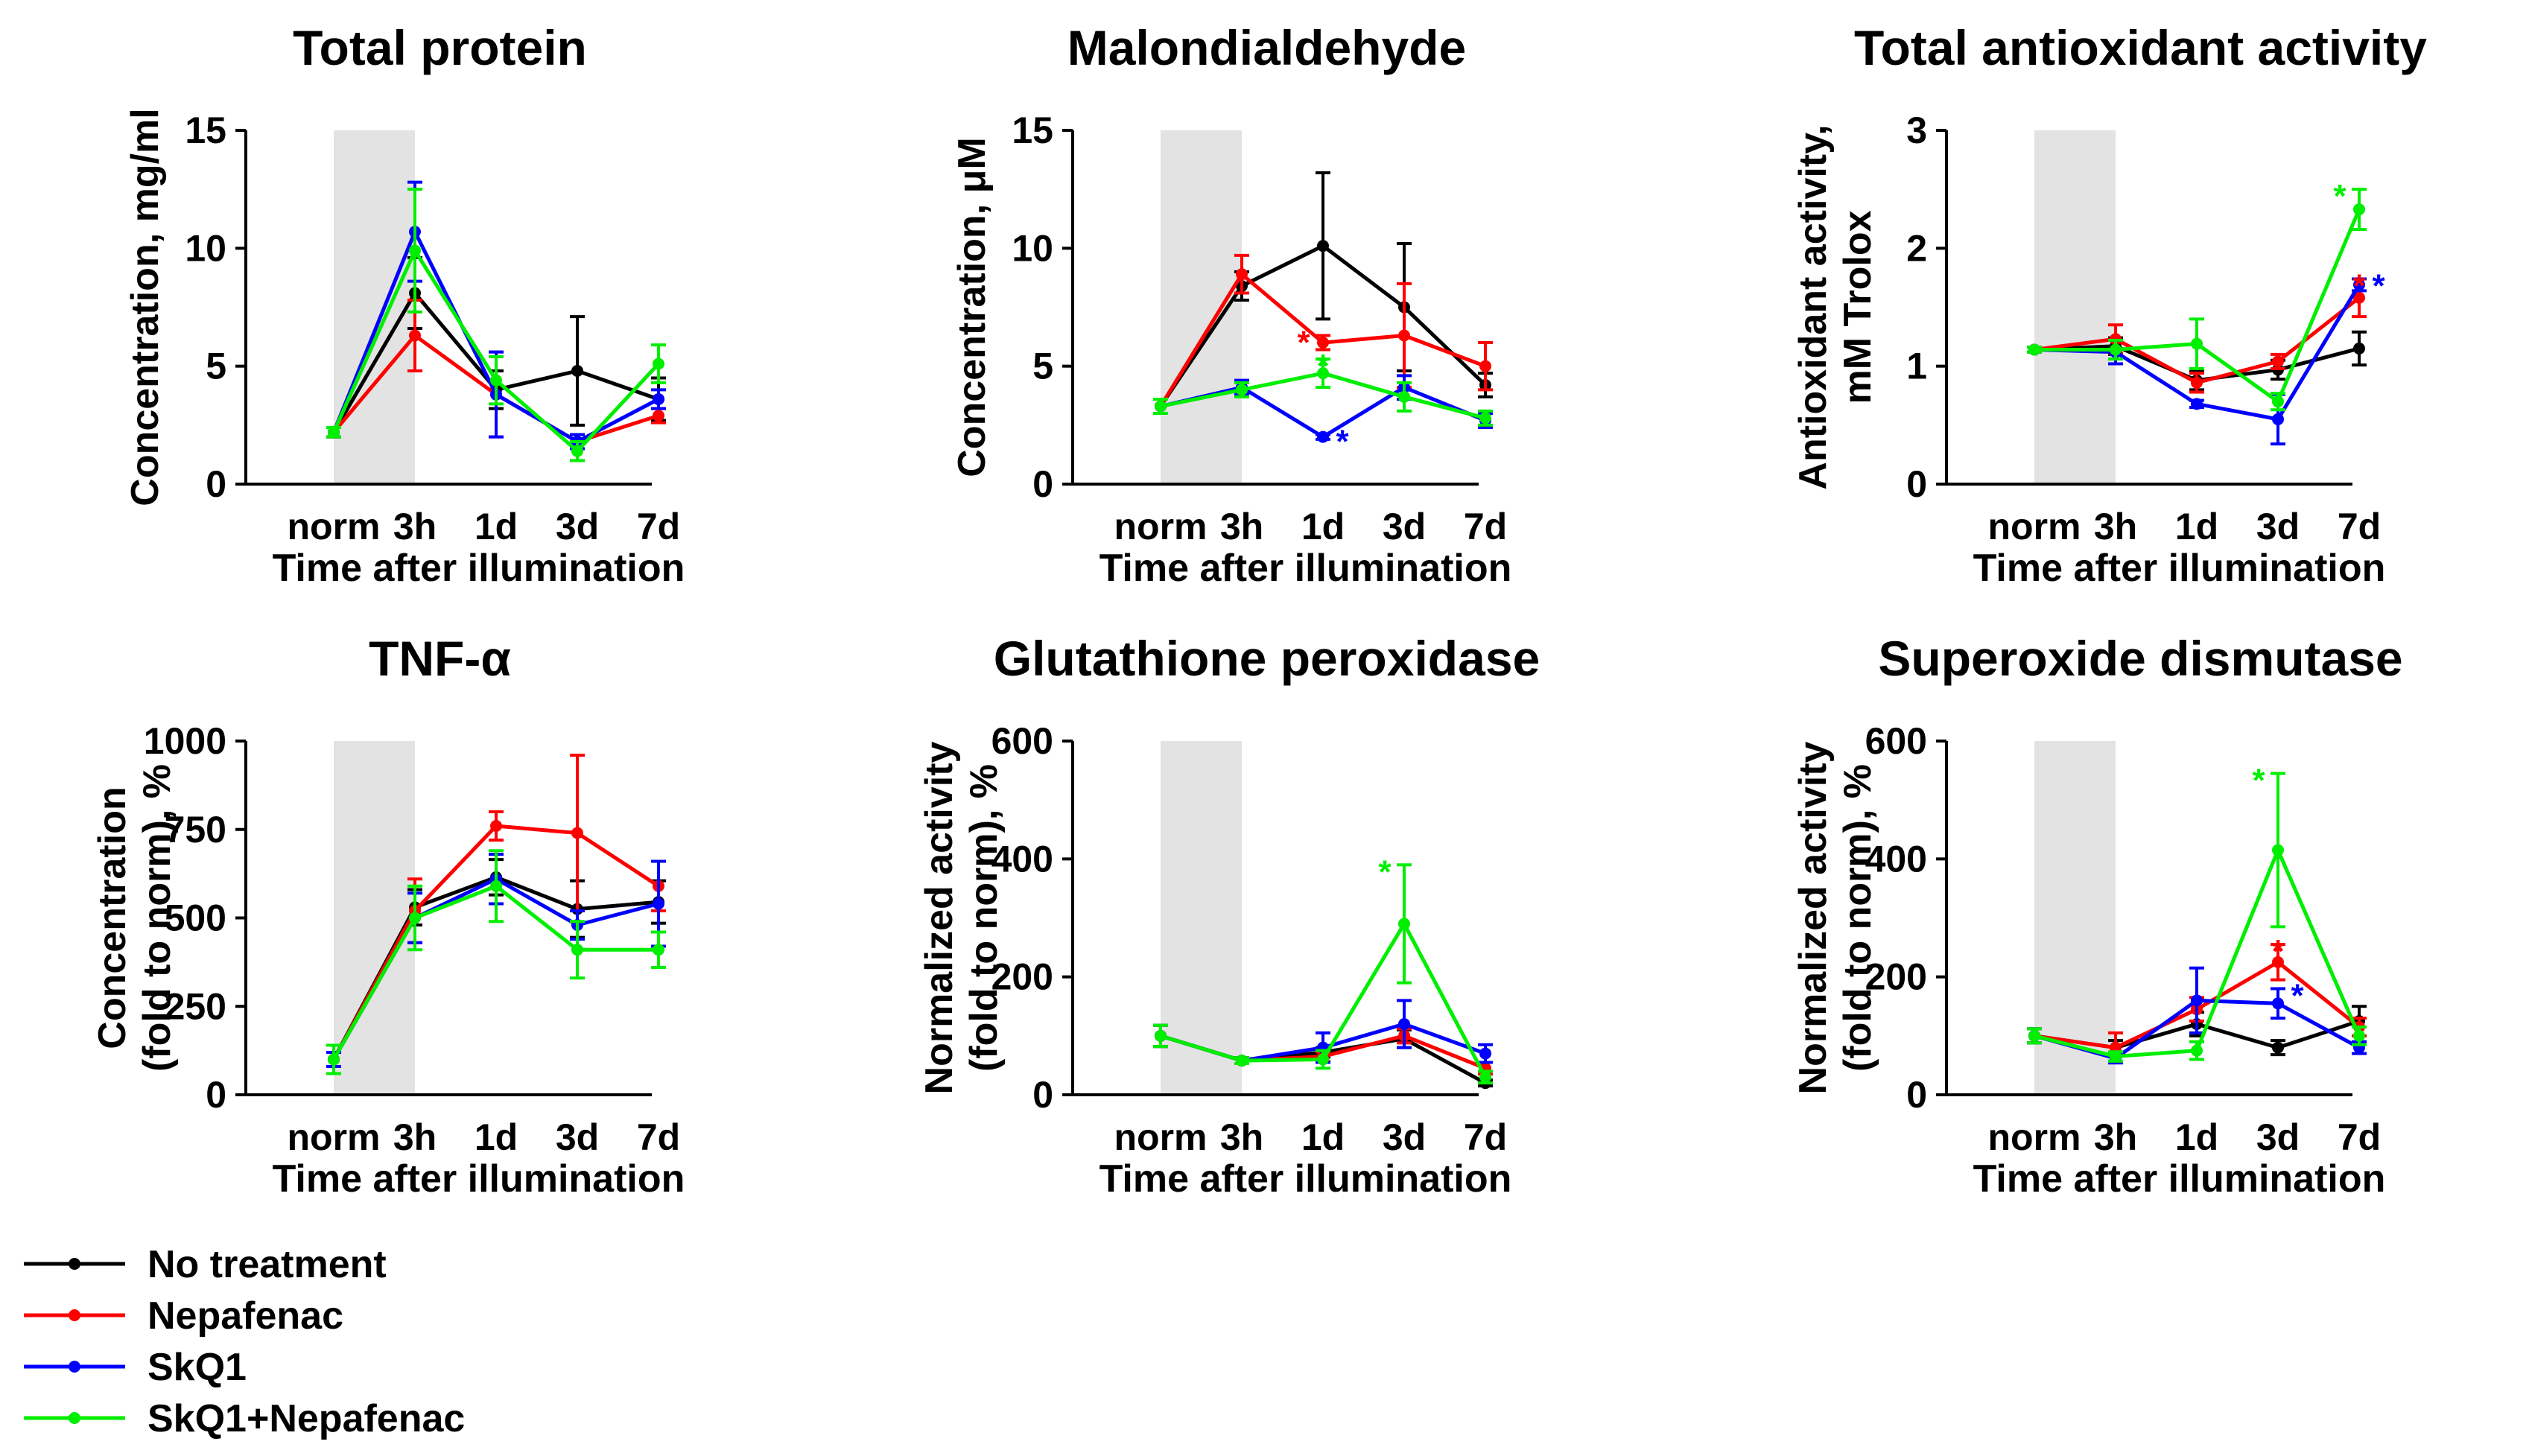 Image resolution: width=2529 pixels, height=1456 pixels. I want to click on y-axis-label: Concentration, μM, so click(973, 307).